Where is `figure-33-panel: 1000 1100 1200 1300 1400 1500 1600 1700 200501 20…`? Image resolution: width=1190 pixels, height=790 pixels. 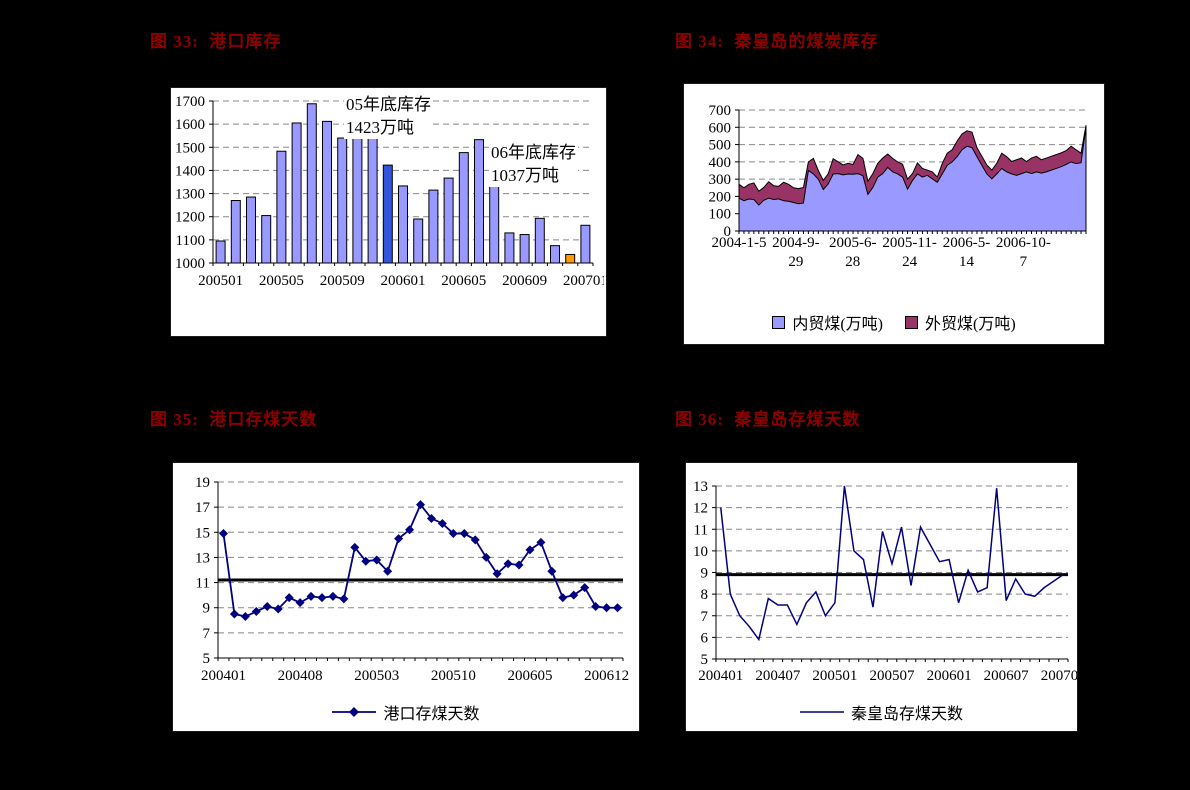
figure-33-panel: 1000 1100 1200 1300 1400 1500 1600 1700 200501 20… is located at coordinates (388, 212).